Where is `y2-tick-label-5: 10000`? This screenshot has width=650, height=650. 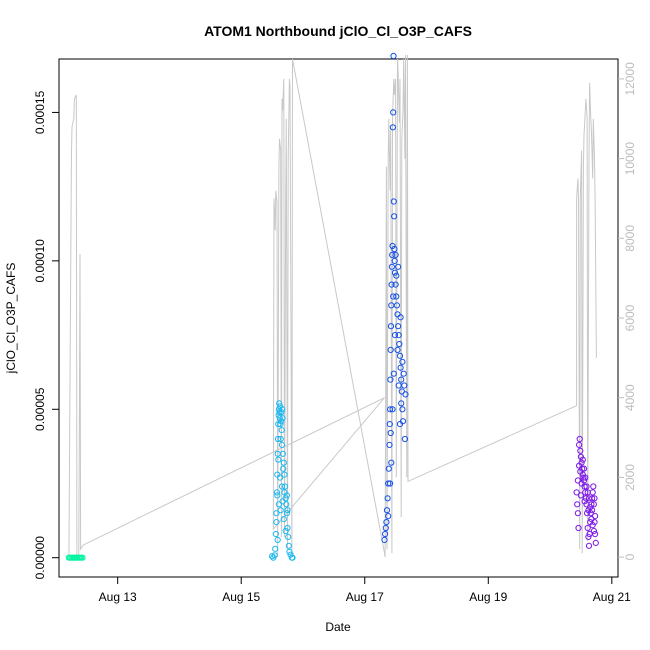
y2-tick-label-5: 10000 is located at coordinates (630, 159).